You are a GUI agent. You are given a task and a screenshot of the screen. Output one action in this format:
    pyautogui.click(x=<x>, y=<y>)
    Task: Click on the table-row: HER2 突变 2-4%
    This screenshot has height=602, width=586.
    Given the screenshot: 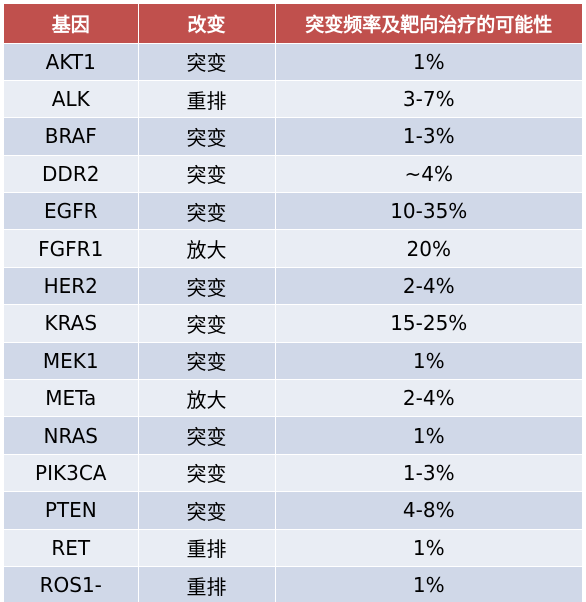 What is the action you would take?
    pyautogui.click(x=293, y=285)
    